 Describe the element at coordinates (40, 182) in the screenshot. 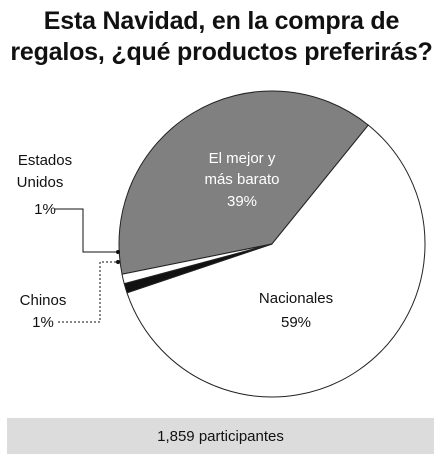

I see `slice-label-line: Unidos` at that location.